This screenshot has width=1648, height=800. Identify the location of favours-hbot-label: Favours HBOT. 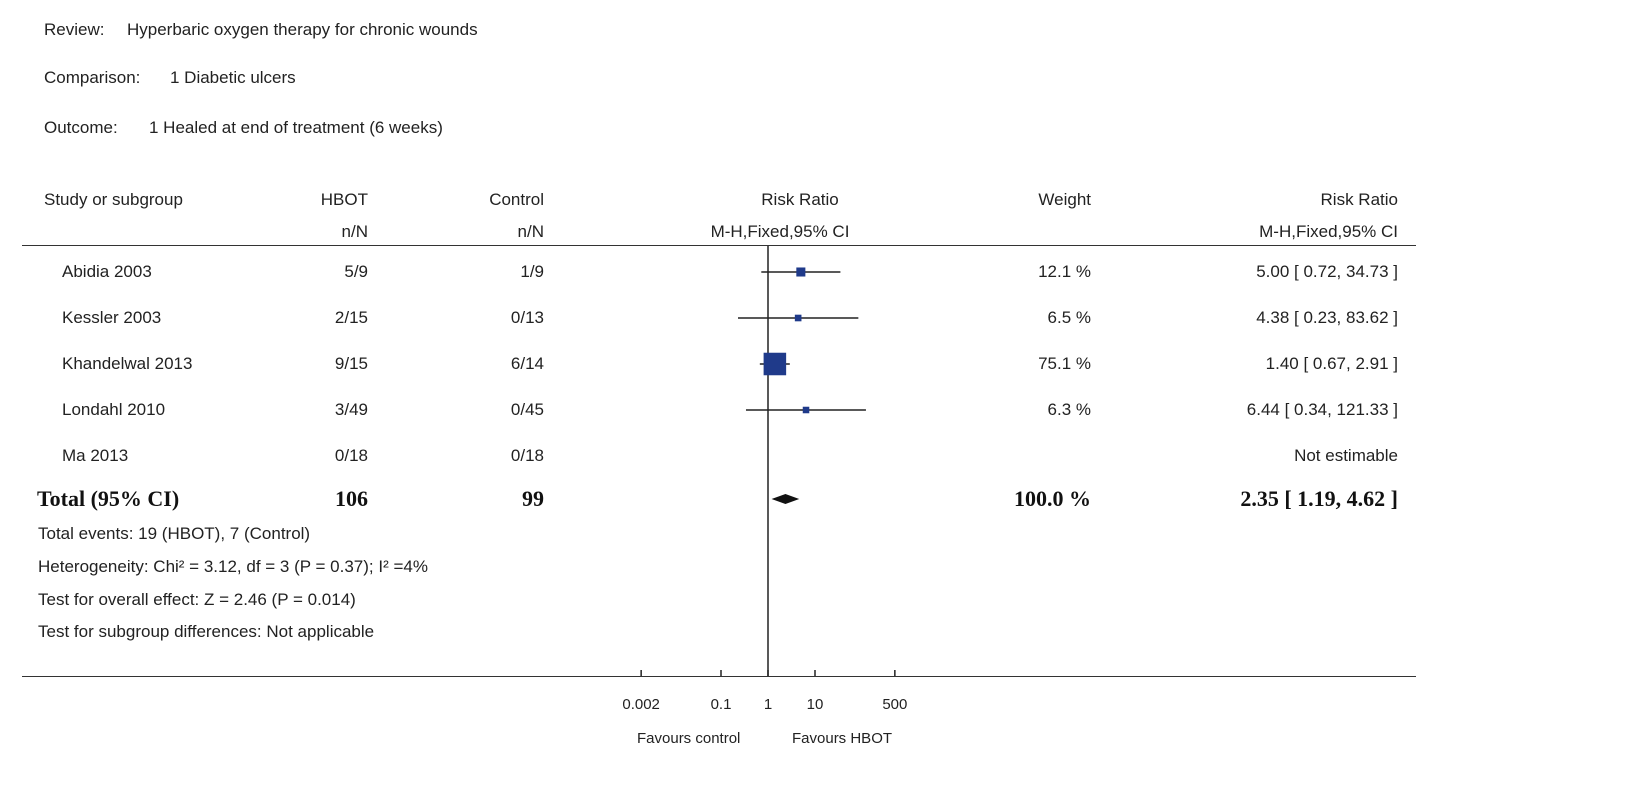
(842, 738).